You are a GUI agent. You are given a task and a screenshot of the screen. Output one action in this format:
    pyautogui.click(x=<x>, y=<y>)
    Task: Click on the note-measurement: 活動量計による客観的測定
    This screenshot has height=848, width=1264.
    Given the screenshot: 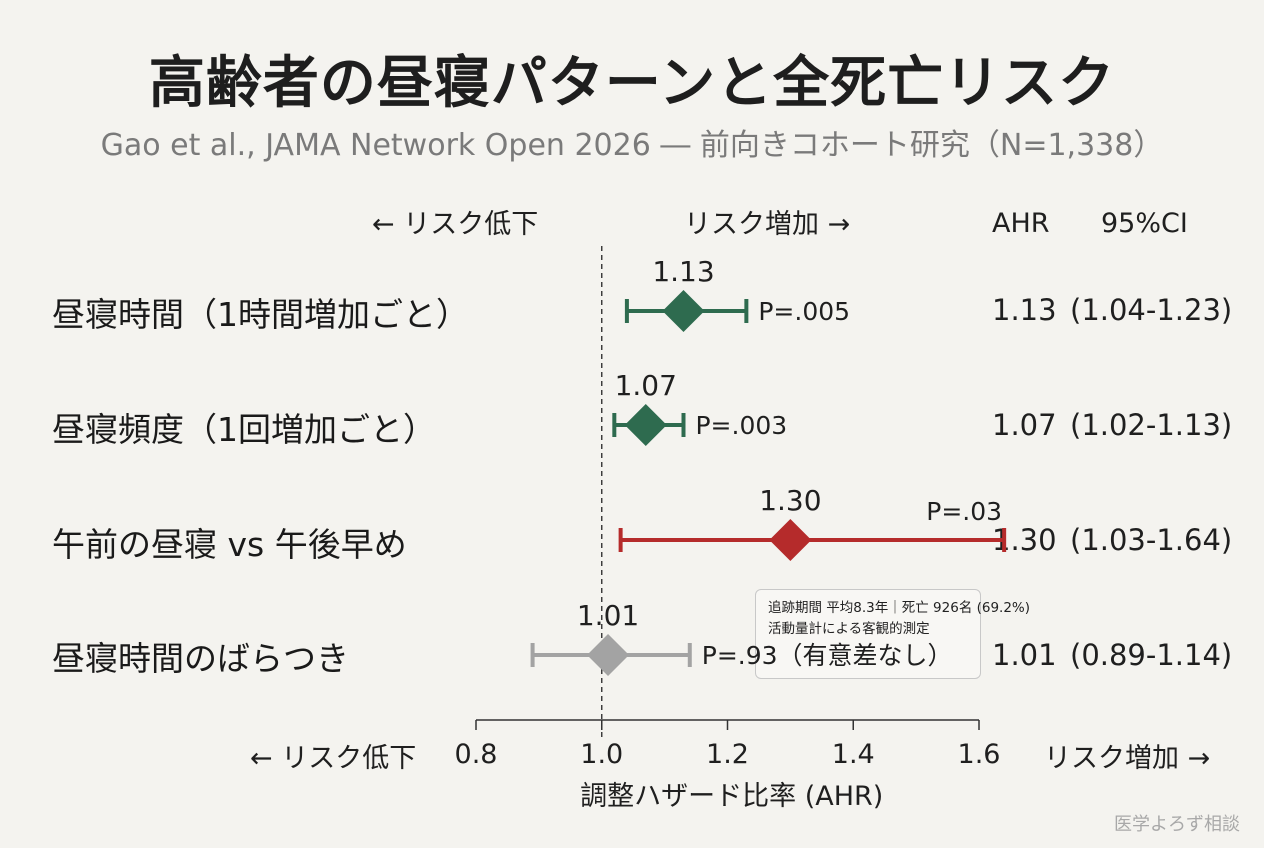 What is the action you would take?
    pyautogui.click(x=849, y=629)
    